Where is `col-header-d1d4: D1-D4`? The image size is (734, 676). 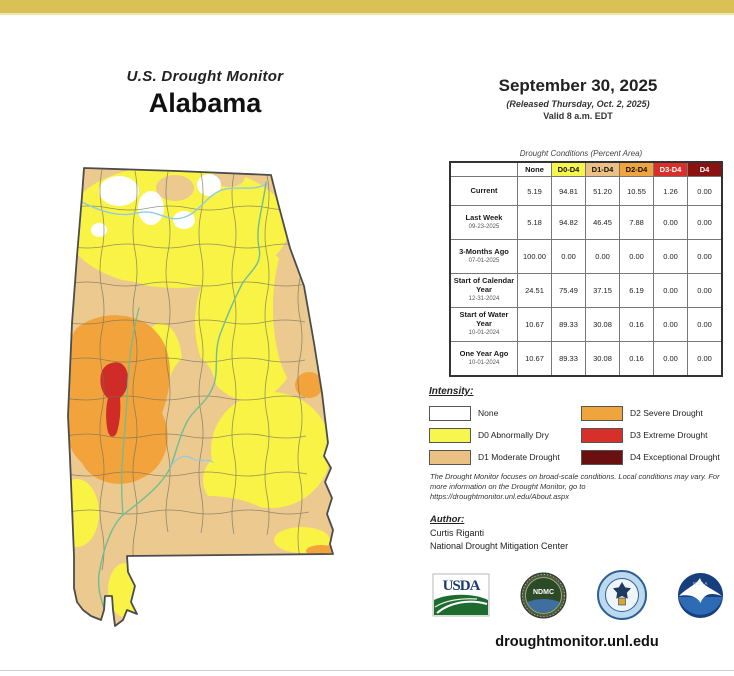
col-header-d1d4: D1-D4 is located at coordinates (602, 169).